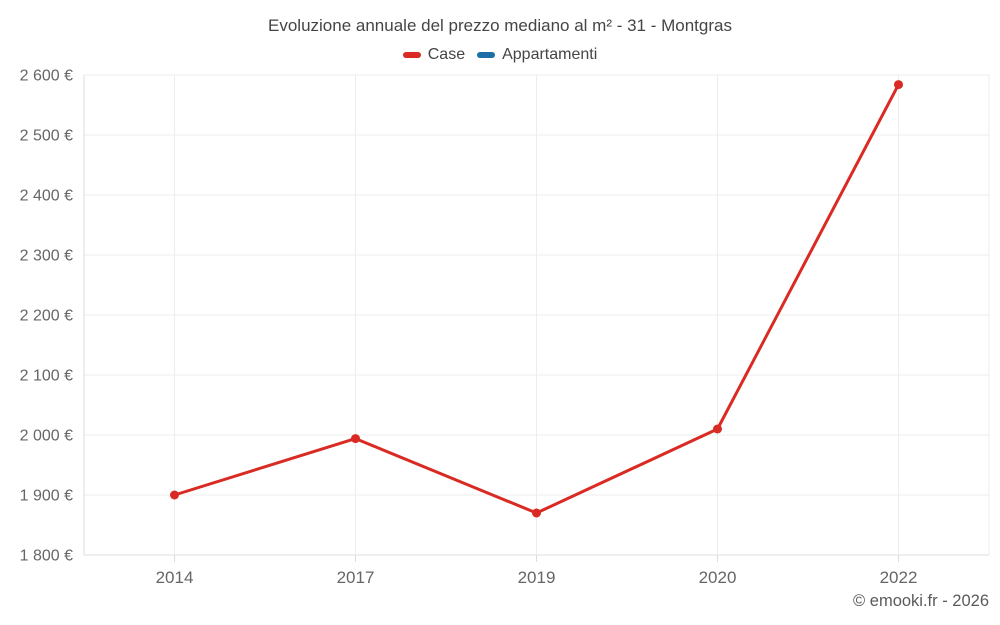  I want to click on legend-item-appartamenti: Appartamenti, so click(537, 55).